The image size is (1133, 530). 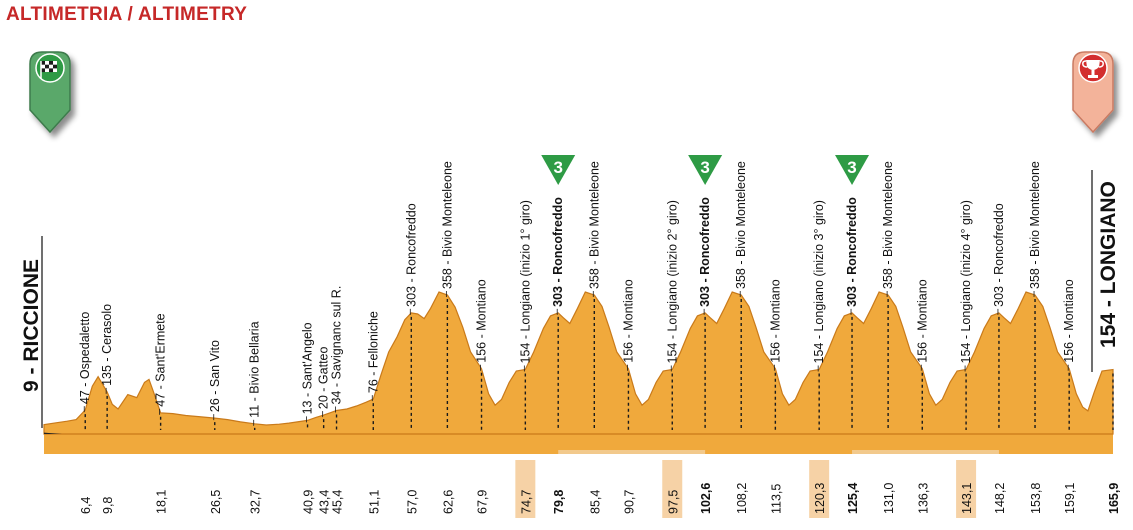 I want to click on waypoint-label: 154 - Longiano (inizio 3° giro), so click(x=819, y=281).